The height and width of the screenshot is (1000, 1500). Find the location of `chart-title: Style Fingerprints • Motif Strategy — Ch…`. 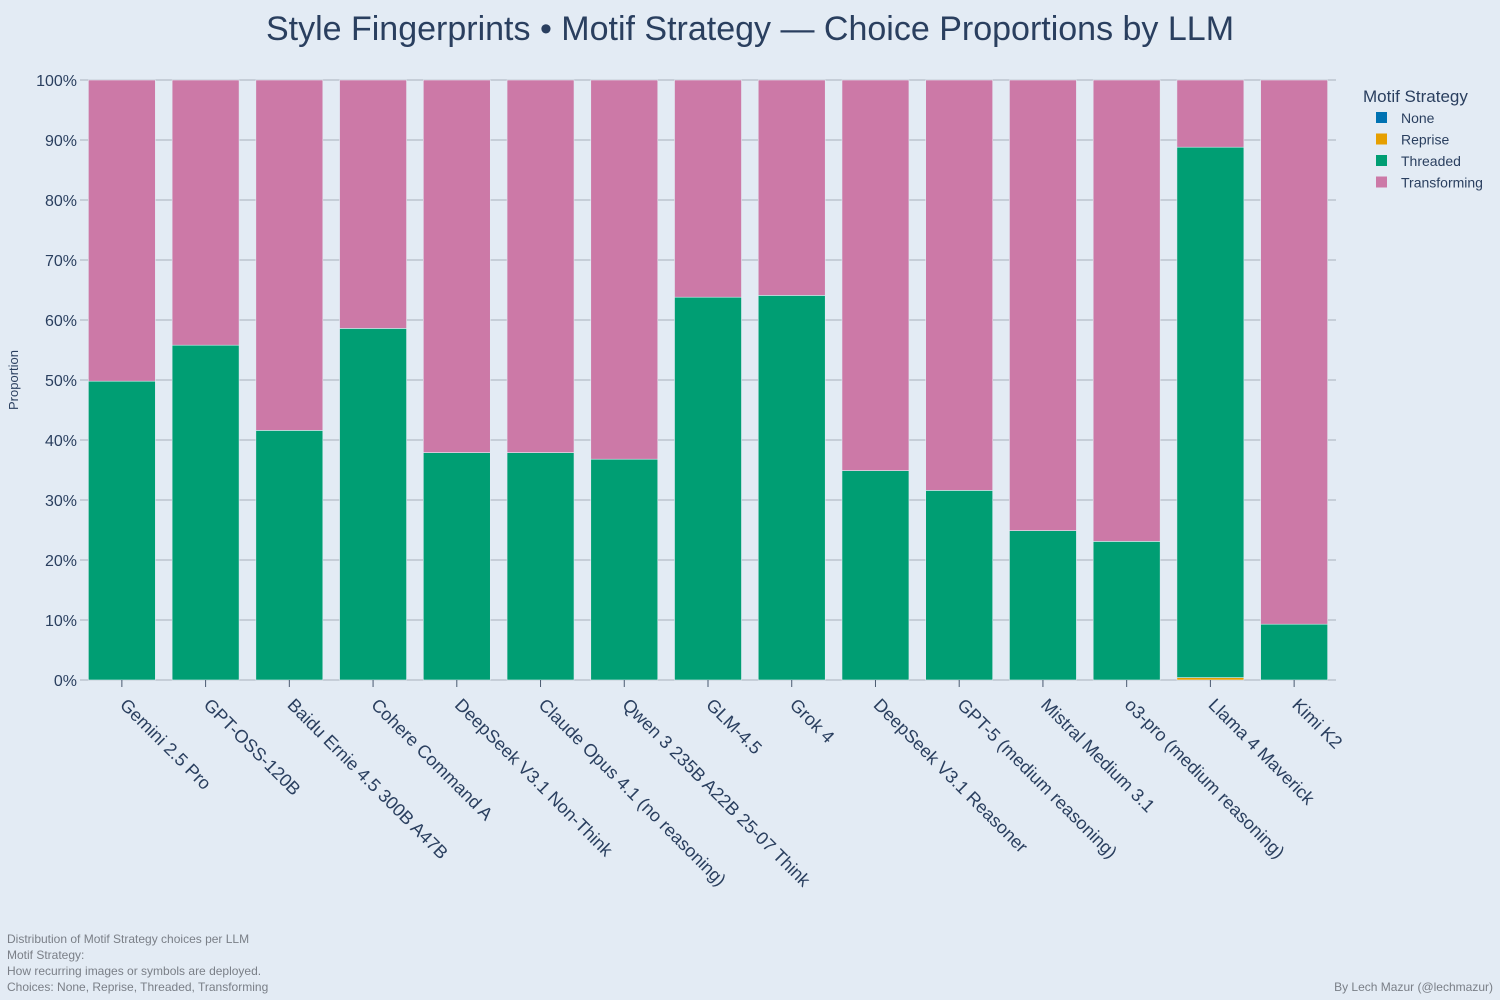

chart-title: Style Fingerprints • Motif Strategy — Ch… is located at coordinates (750, 29).